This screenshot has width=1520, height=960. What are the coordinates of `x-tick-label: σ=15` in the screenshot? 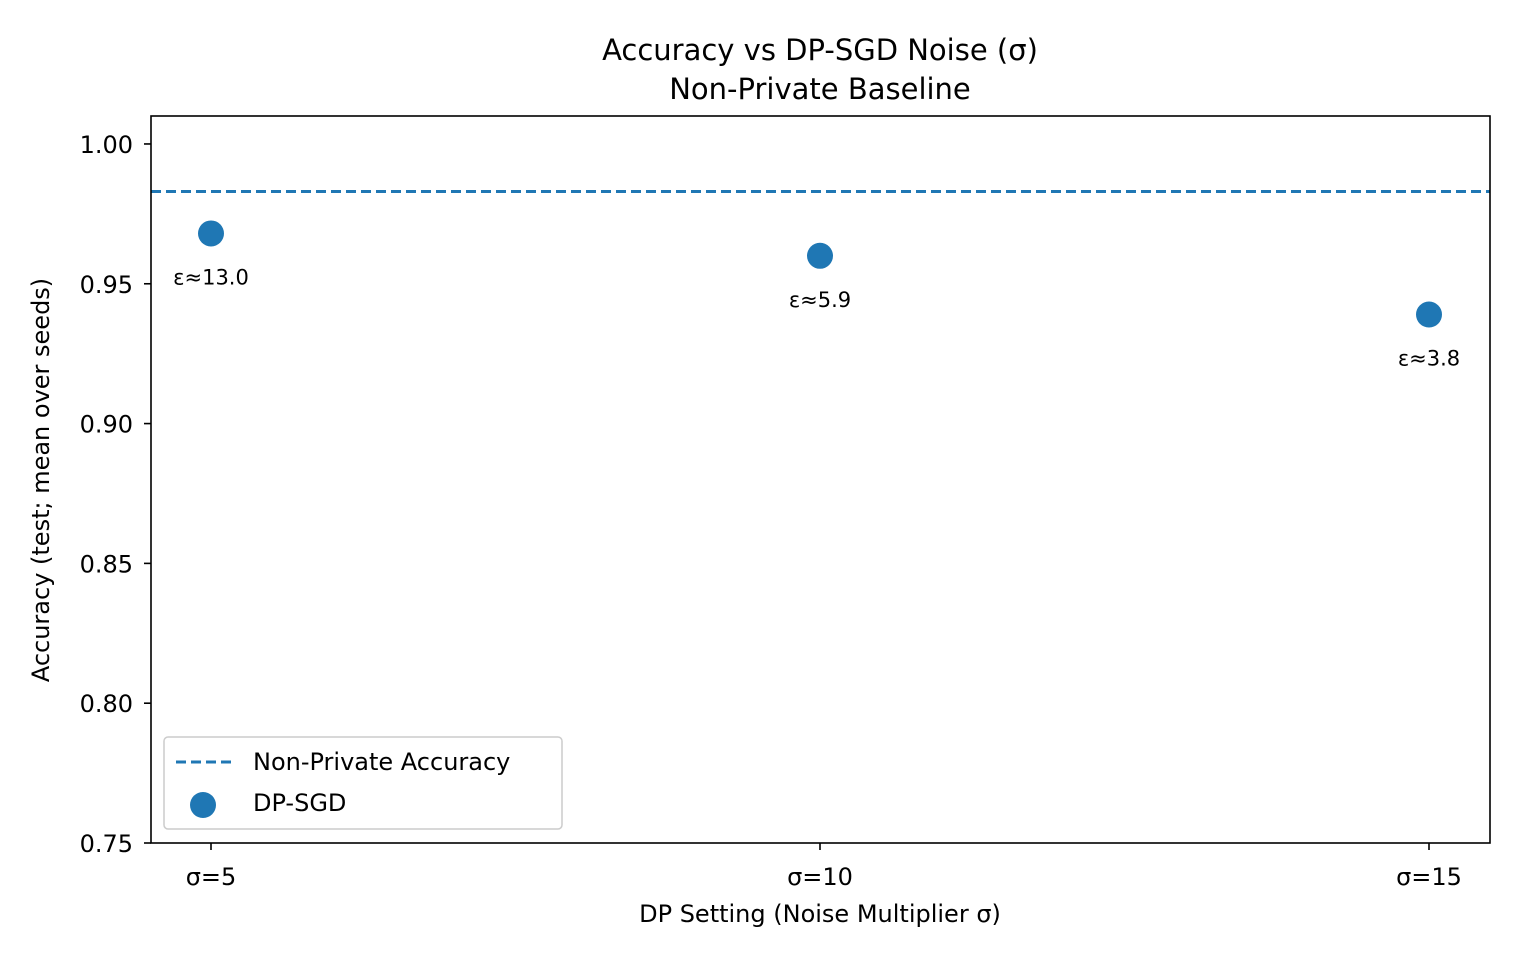 It's located at (1429, 877).